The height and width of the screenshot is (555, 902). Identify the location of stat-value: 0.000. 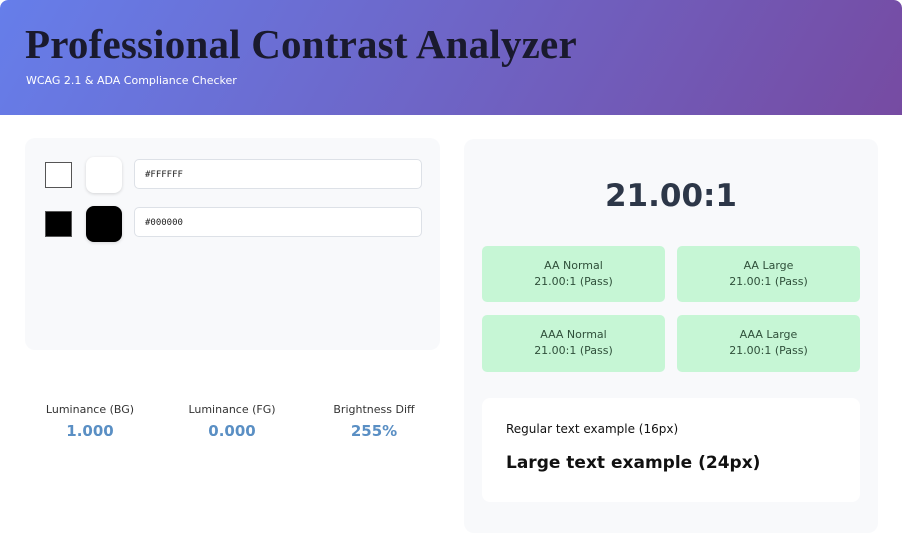
(232, 431).